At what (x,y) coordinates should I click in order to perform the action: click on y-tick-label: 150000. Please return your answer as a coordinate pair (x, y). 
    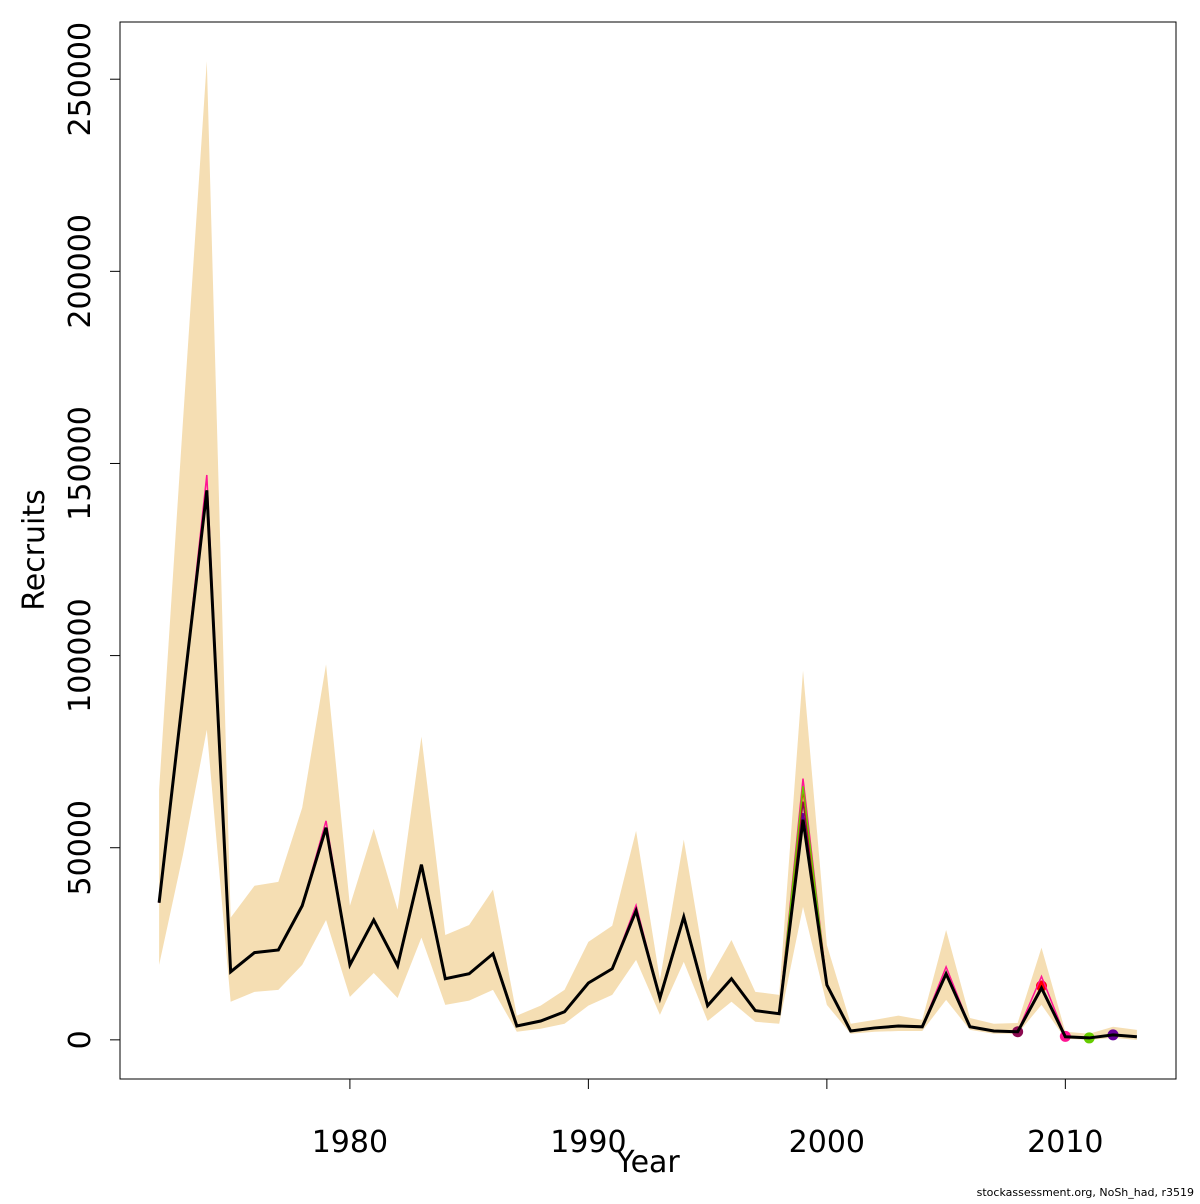
    Looking at the image, I should click on (80, 463).